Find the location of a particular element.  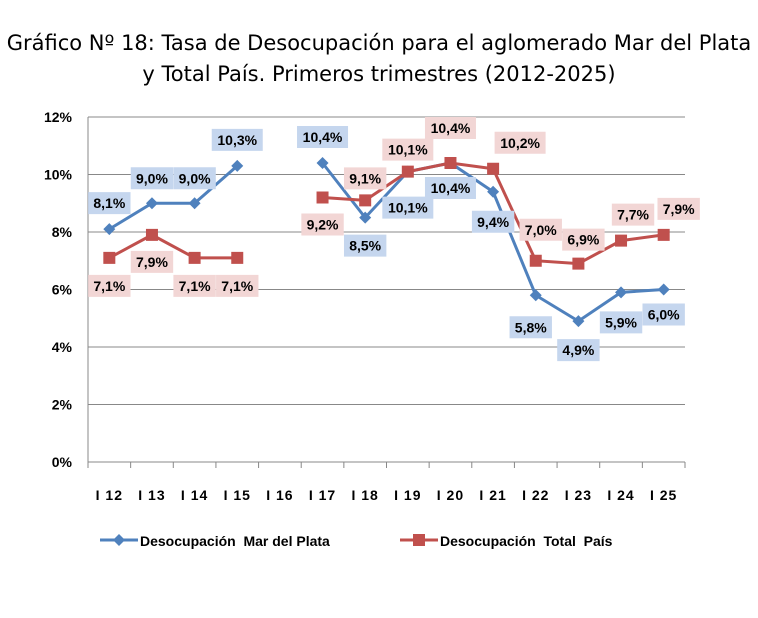

x-tick-label: I 25 is located at coordinates (663, 495).